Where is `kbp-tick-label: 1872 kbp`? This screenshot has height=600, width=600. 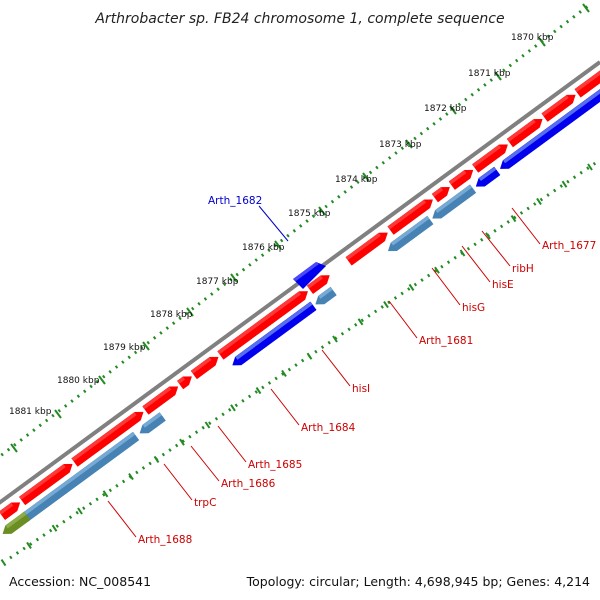
kbp-tick-label: 1872 kbp is located at coordinates (445, 109).